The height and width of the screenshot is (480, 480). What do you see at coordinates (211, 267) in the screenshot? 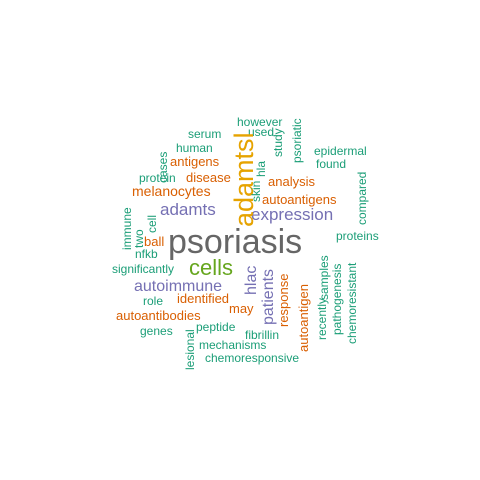
I see `word-cells: cells` at bounding box center [211, 267].